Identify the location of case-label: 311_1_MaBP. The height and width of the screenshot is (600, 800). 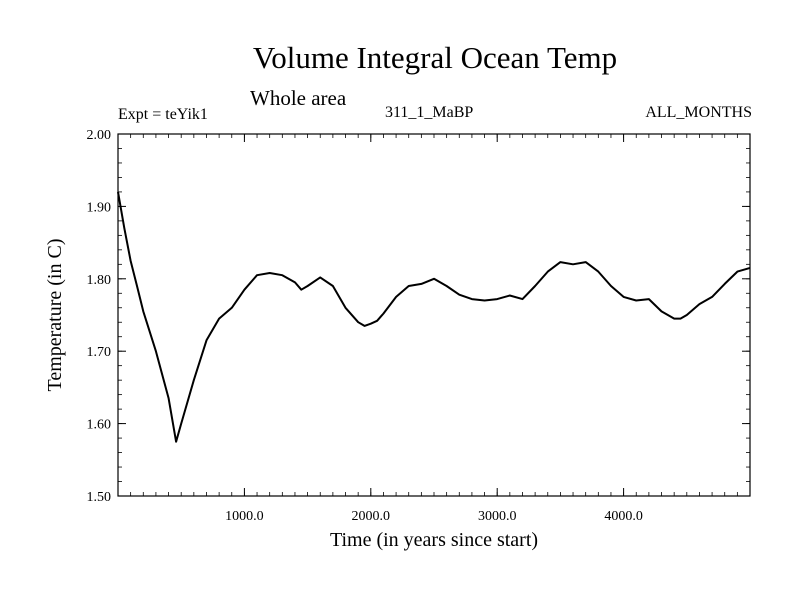
(429, 112).